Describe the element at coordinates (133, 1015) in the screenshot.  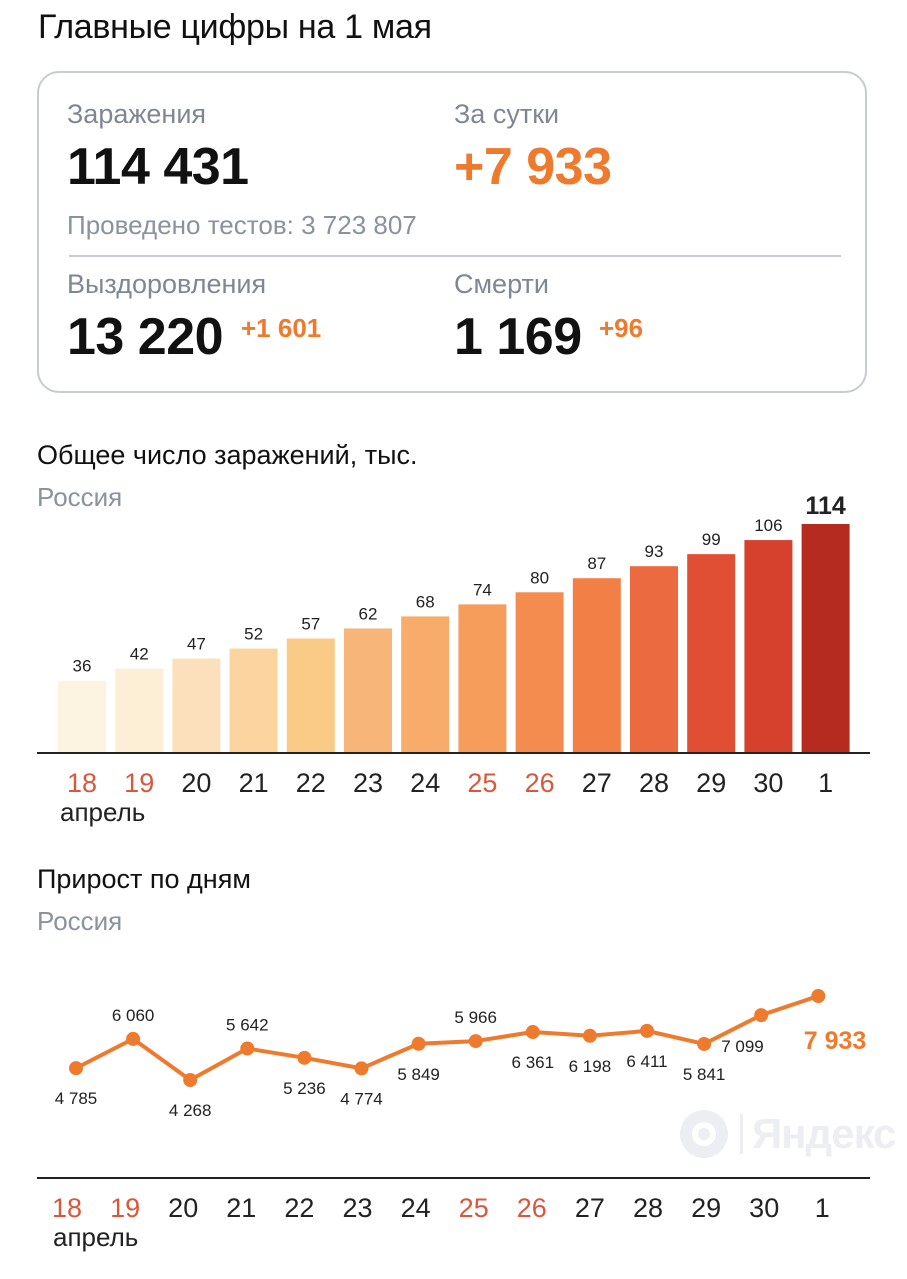
I see `point-value-label: 6 060` at that location.